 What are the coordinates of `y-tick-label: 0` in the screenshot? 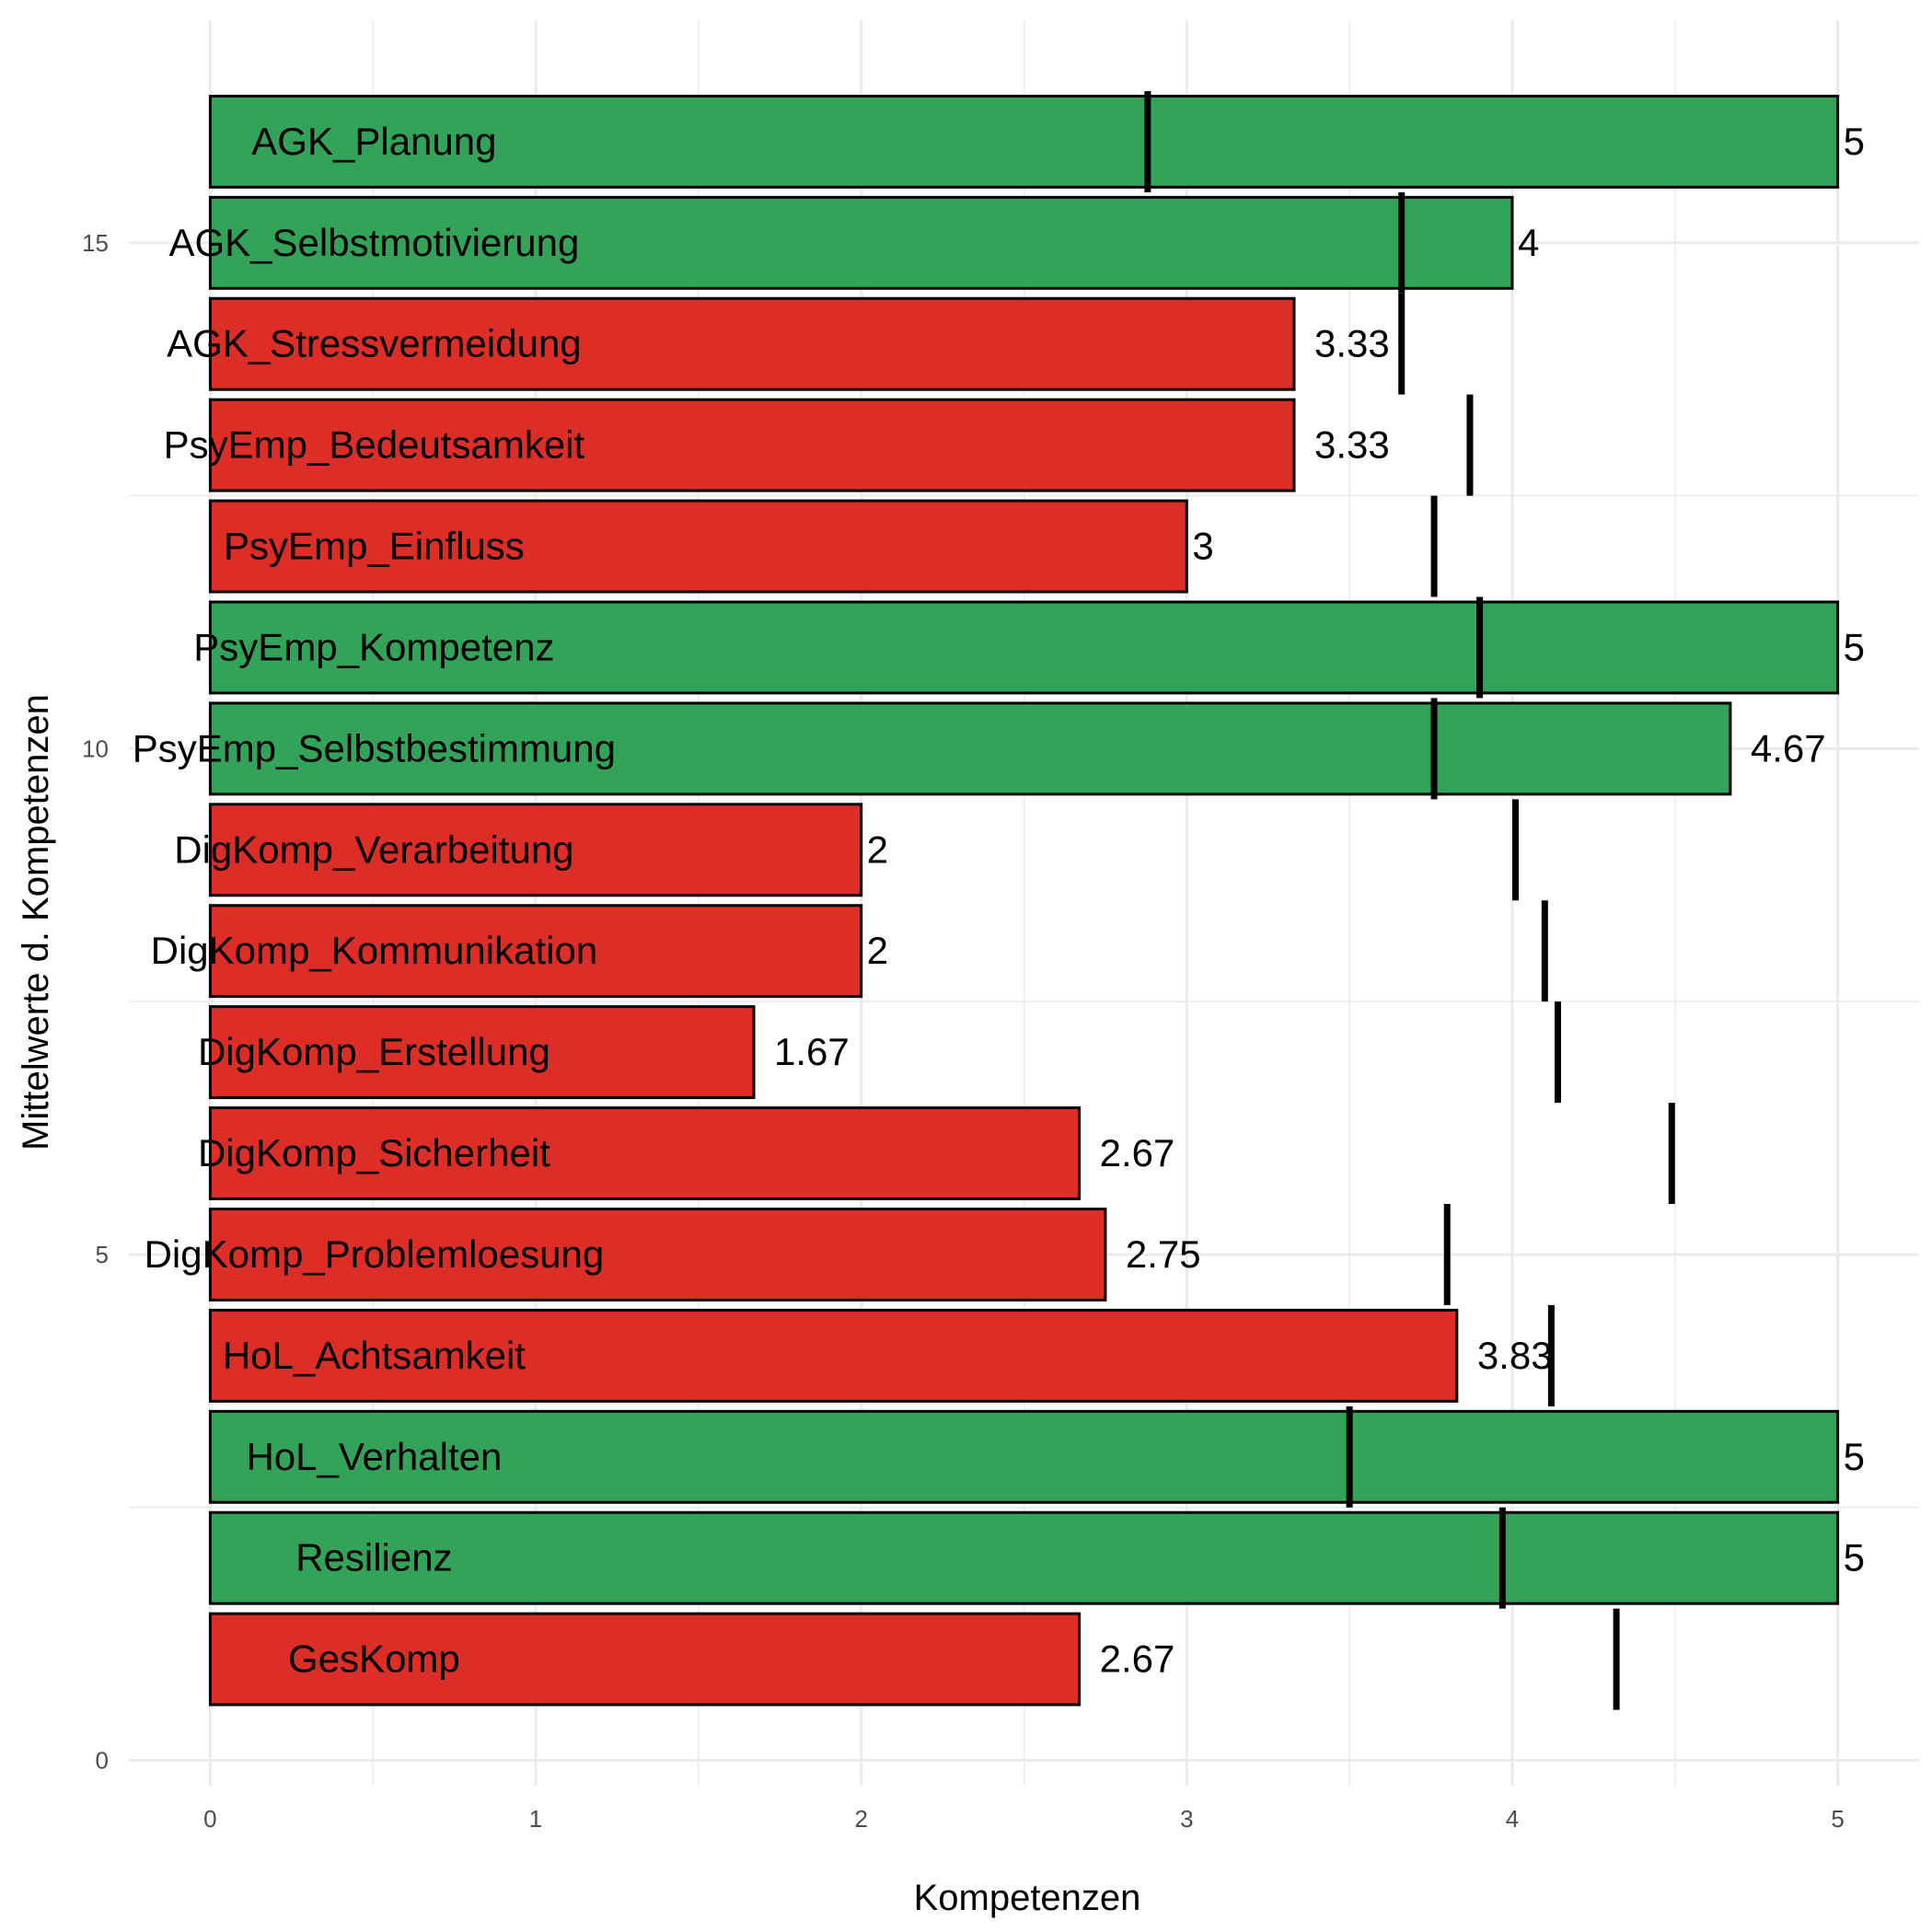 It's located at (103, 1761).